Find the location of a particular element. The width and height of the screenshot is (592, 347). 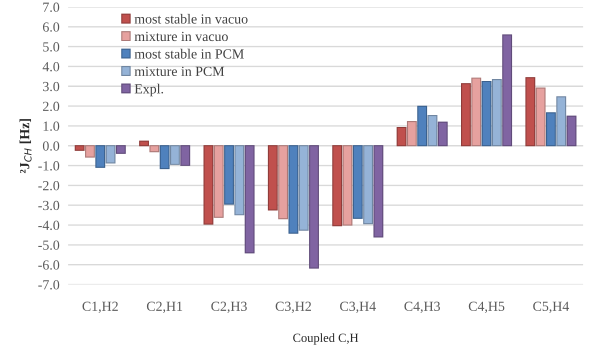

x-tick-label: C1,H2 is located at coordinates (100, 307).